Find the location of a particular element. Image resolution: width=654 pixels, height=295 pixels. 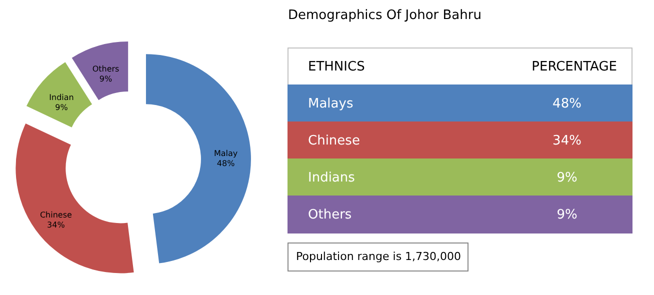

text: Population range is 1,730,000 is located at coordinates (379, 256).